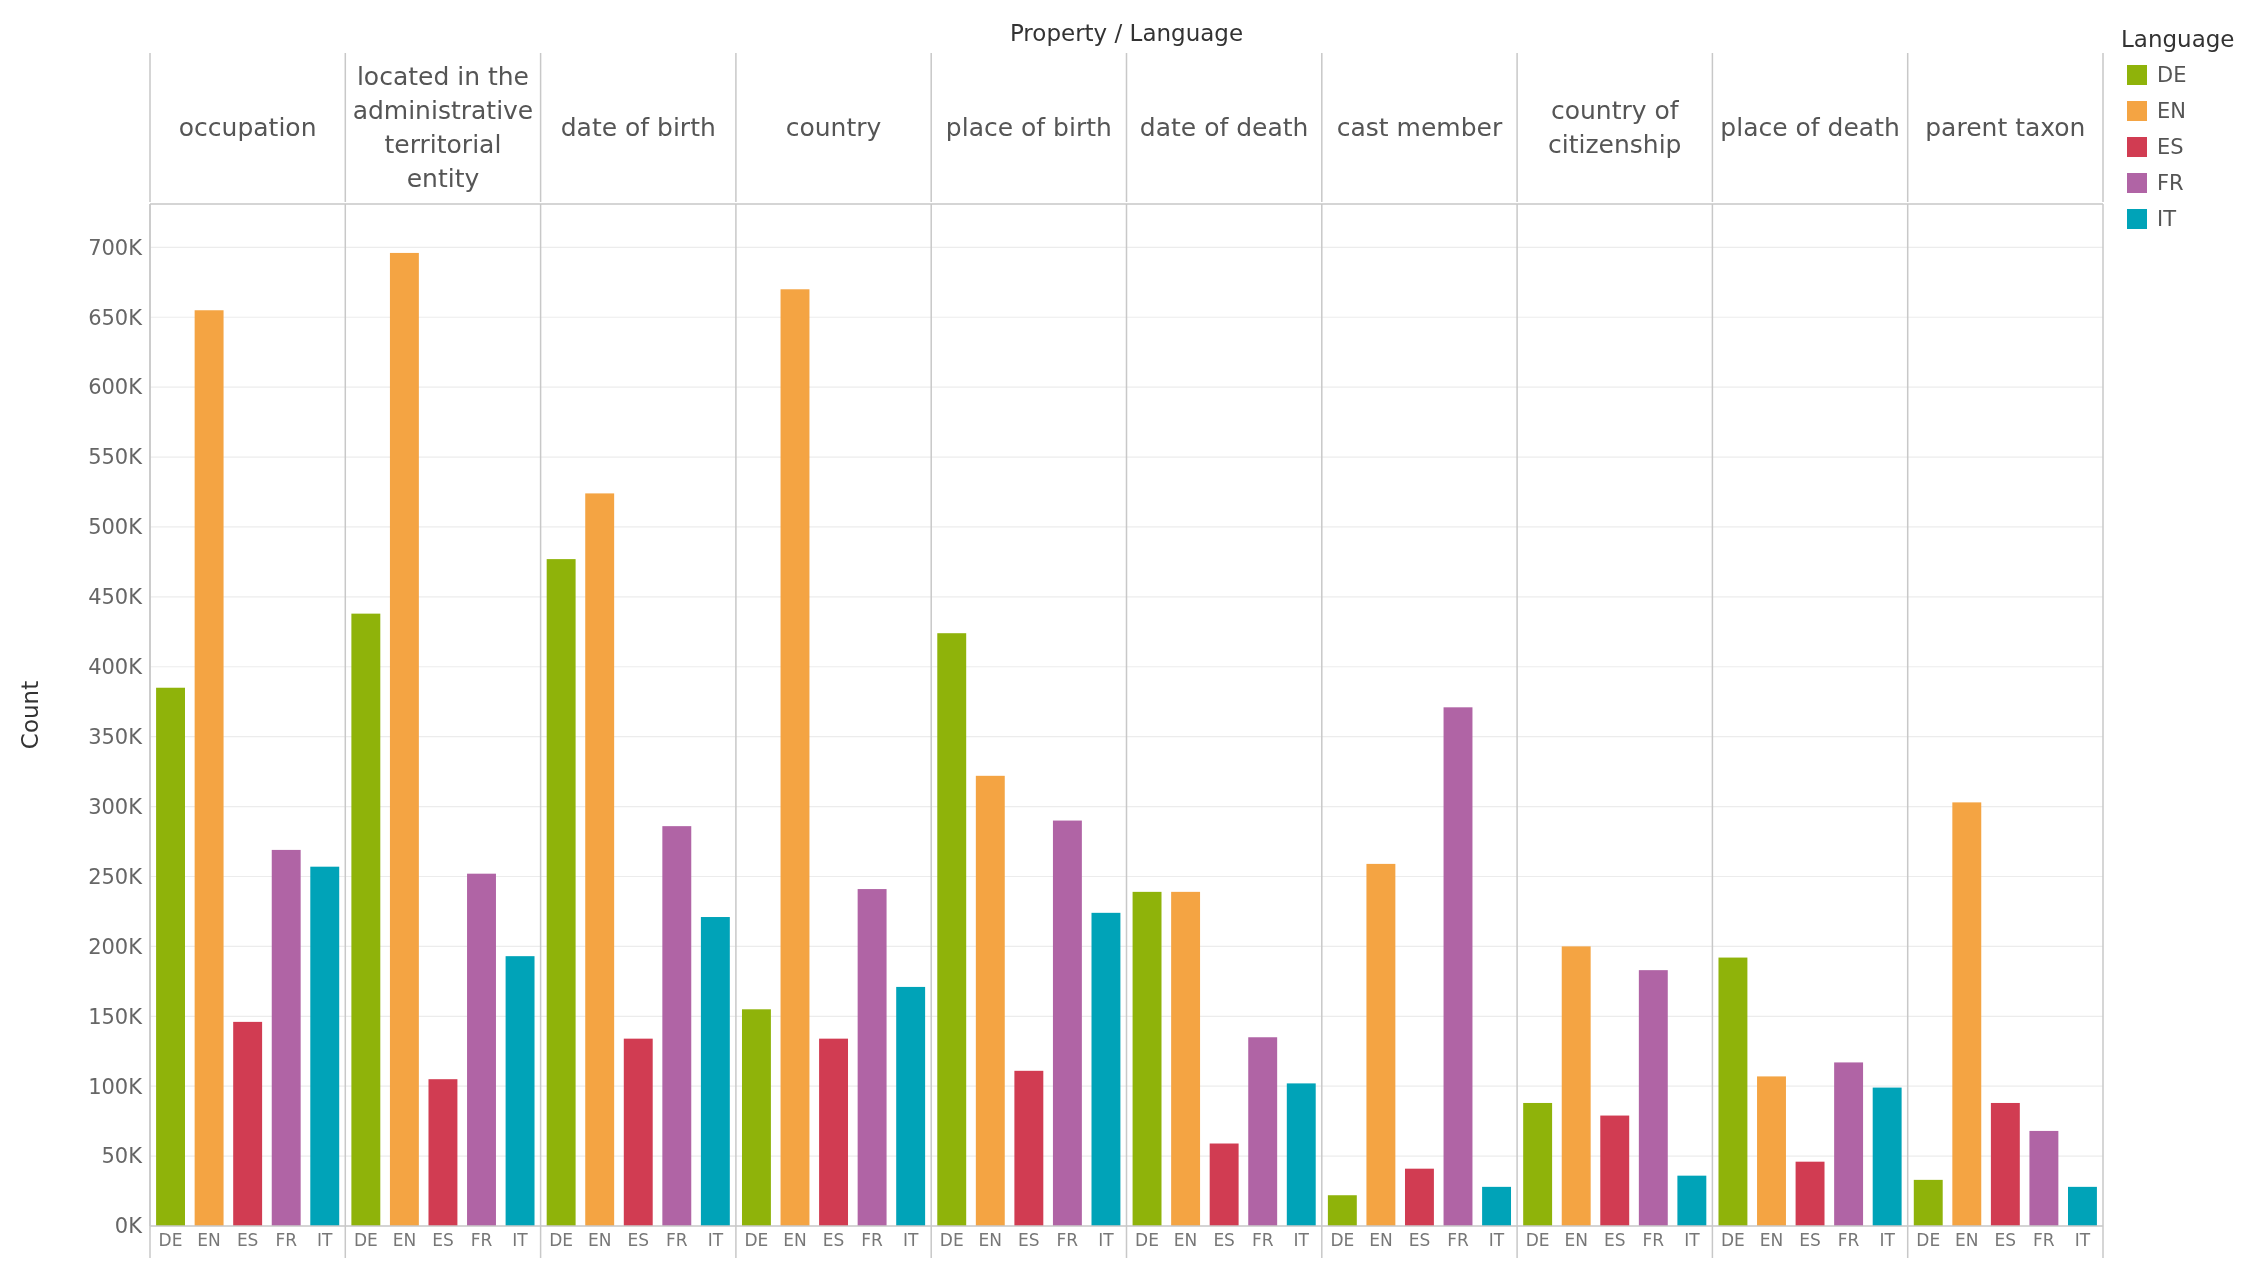 The image size is (2255, 1267). What do you see at coordinates (116, 737) in the screenshot?
I see `y-tick-label: 350K` at bounding box center [116, 737].